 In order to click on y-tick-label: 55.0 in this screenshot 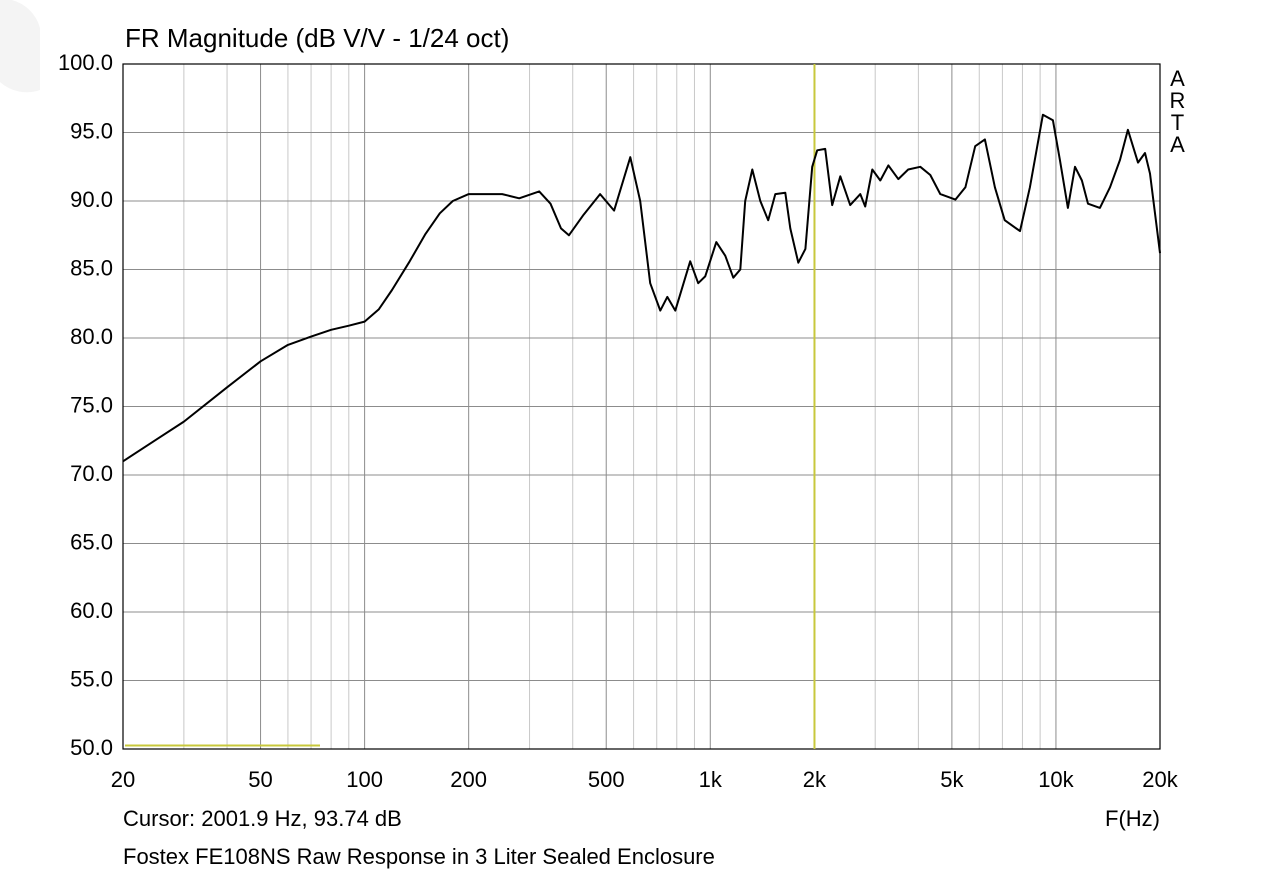, I will do `click(91, 678)`.